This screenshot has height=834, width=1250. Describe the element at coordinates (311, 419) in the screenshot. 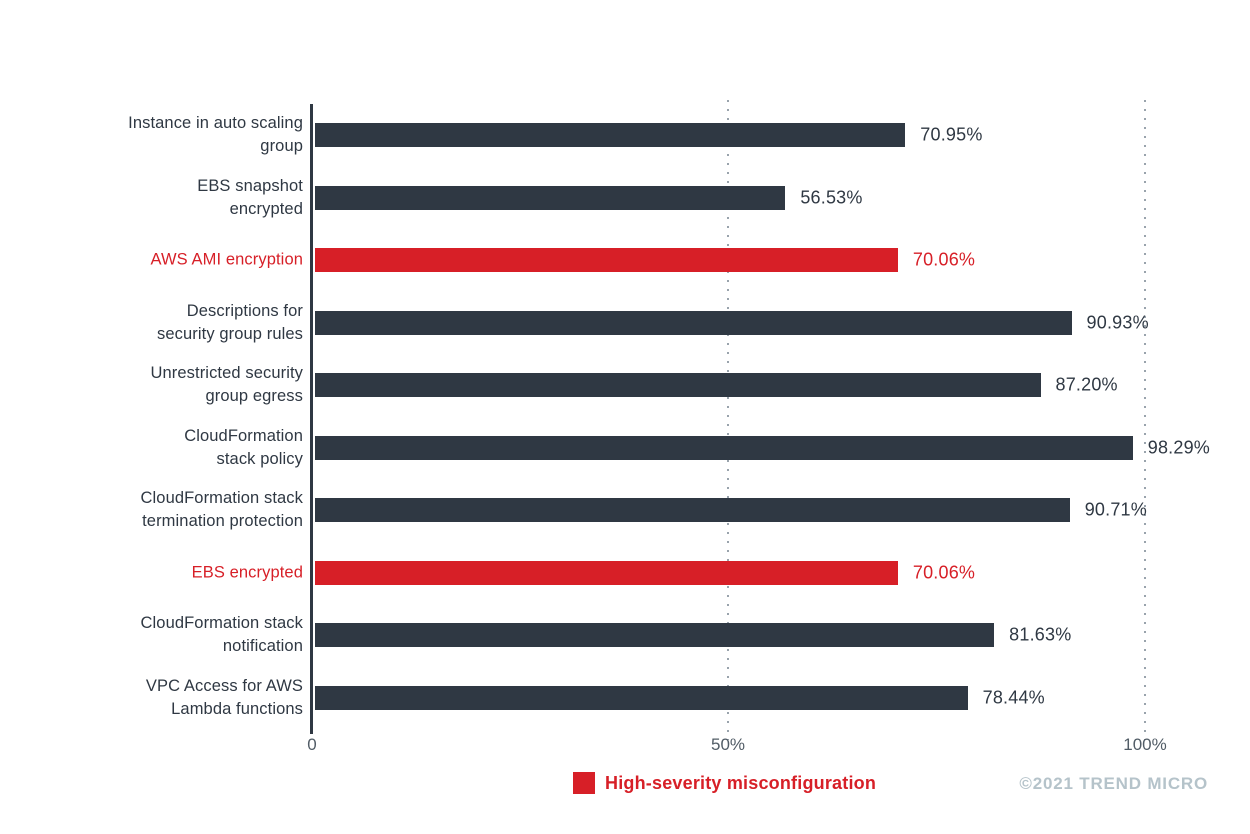

I see `y-axis-line` at that location.